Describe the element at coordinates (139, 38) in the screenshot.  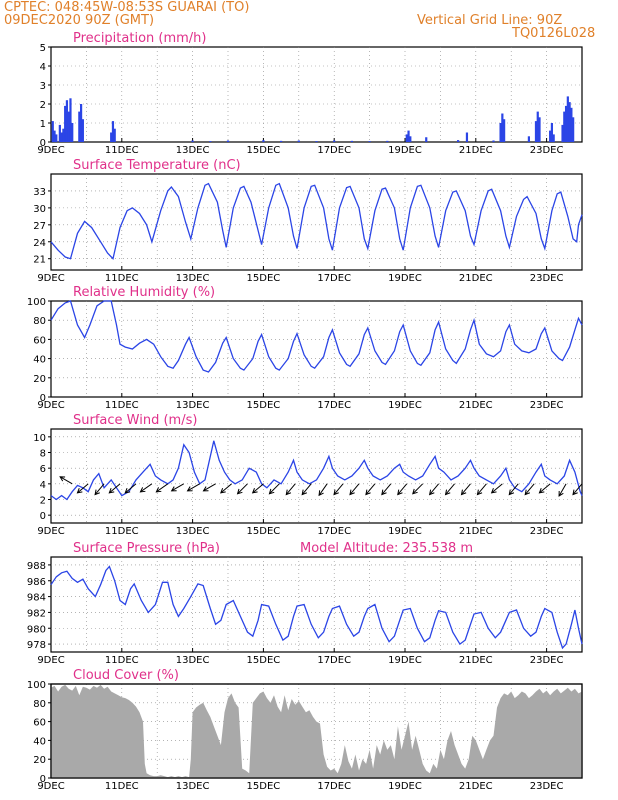
I see `panel-title: Precipitation (mm/h)` at that location.